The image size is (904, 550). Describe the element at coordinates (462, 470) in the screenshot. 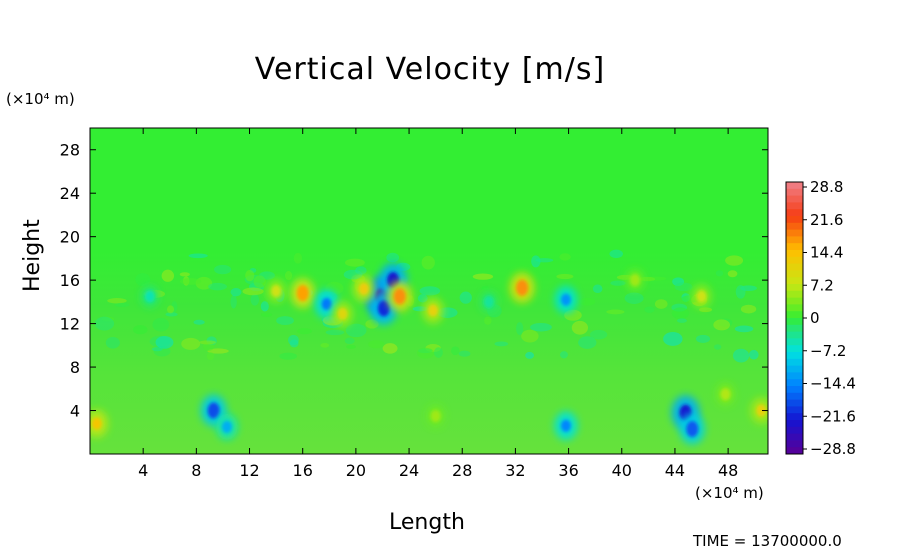

I see `x-tick-label: 28` at that location.